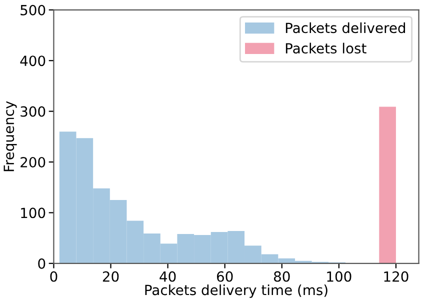 Image resolution: width=423 pixels, height=300 pixels. I want to click on x-tick-label: 0, so click(54, 276).